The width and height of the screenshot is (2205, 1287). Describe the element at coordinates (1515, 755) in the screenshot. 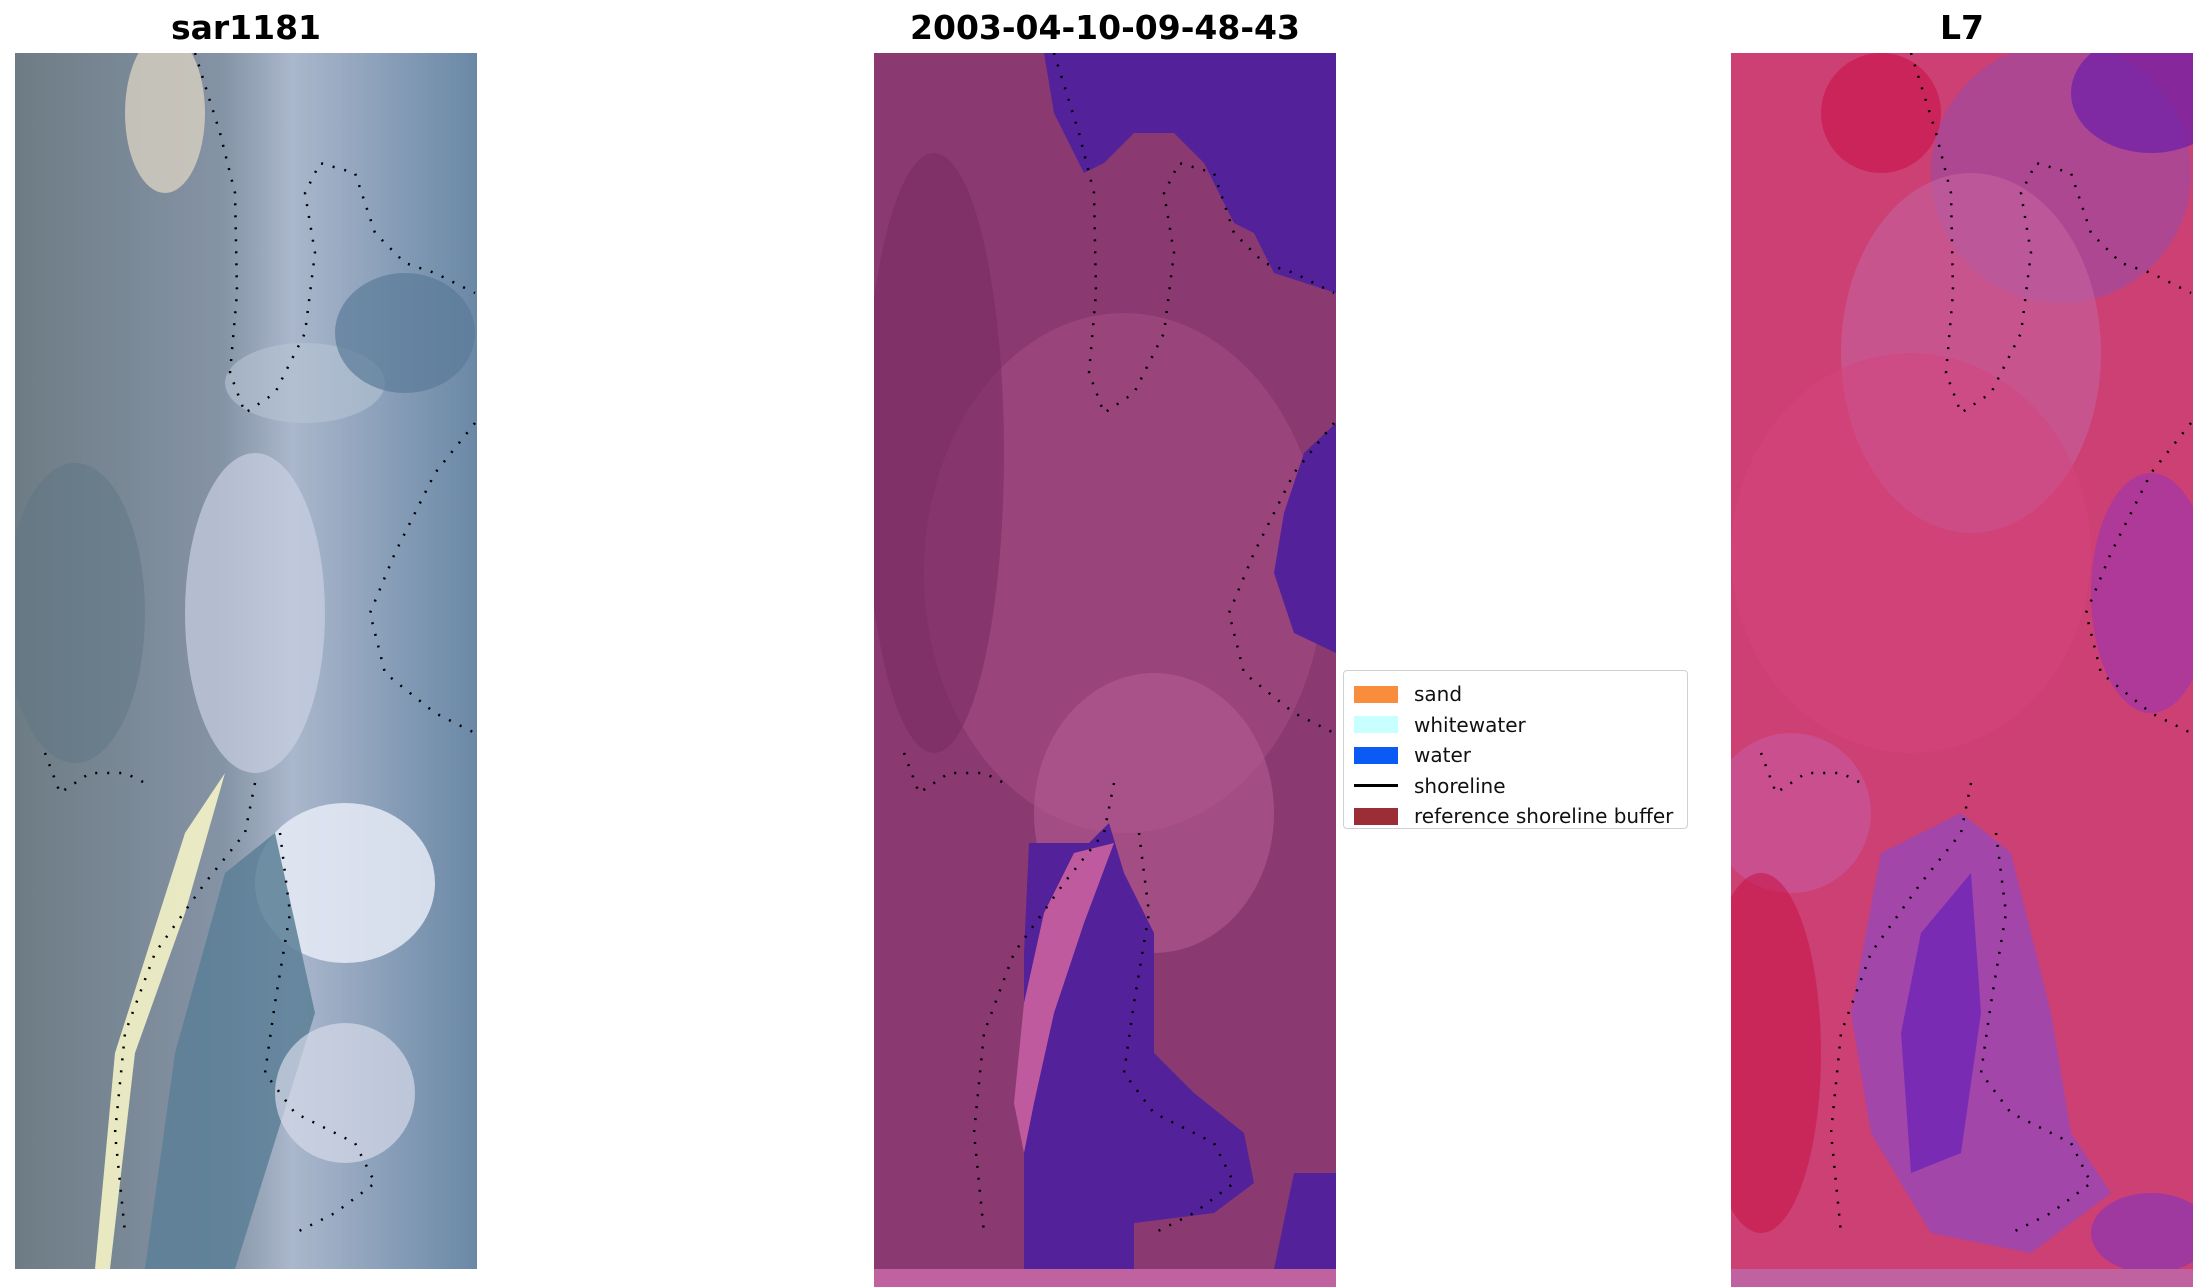

I see `legend-item-water: water` at that location.